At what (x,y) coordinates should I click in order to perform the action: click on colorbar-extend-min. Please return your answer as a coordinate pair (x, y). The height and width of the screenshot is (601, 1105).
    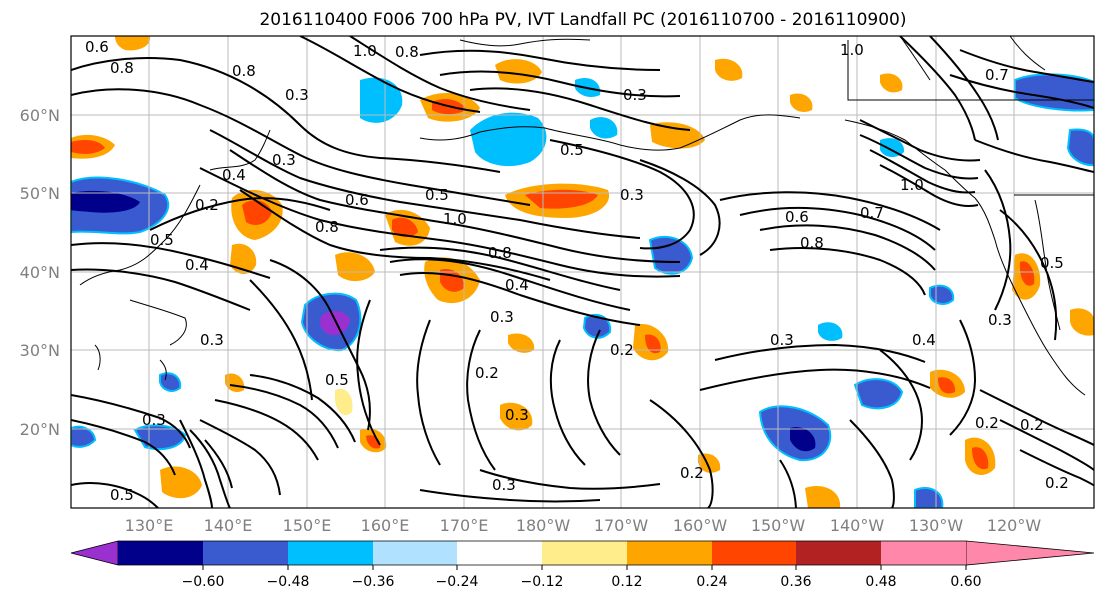
    Looking at the image, I should click on (94, 553).